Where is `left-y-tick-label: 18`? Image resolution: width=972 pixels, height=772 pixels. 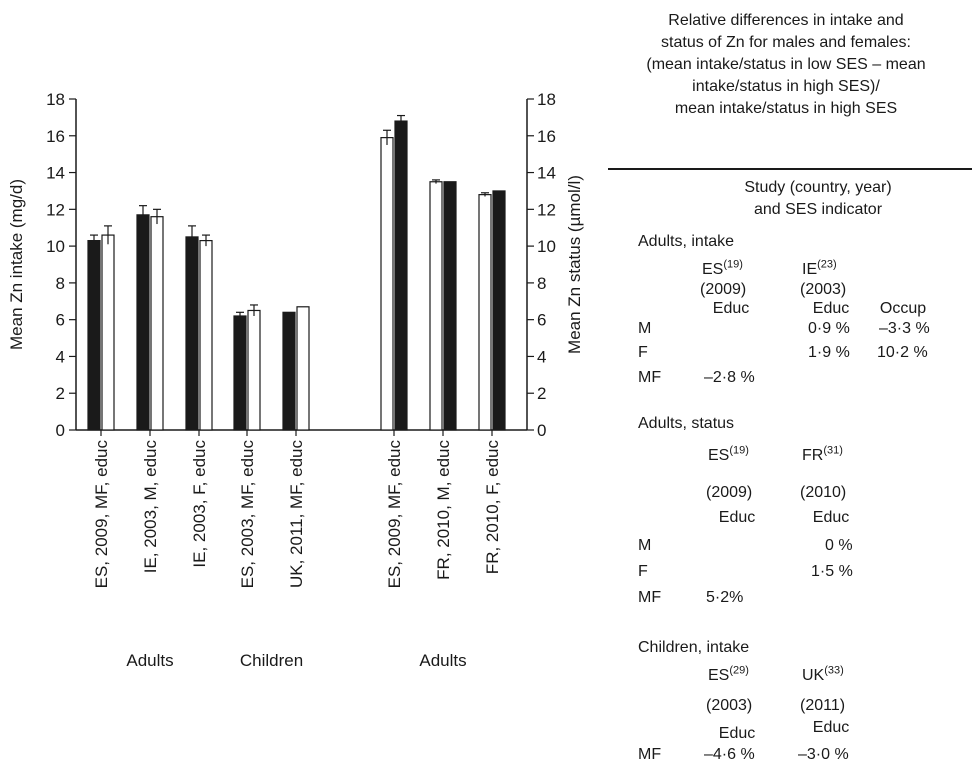
left-y-tick-label: 18 is located at coordinates (55, 99).